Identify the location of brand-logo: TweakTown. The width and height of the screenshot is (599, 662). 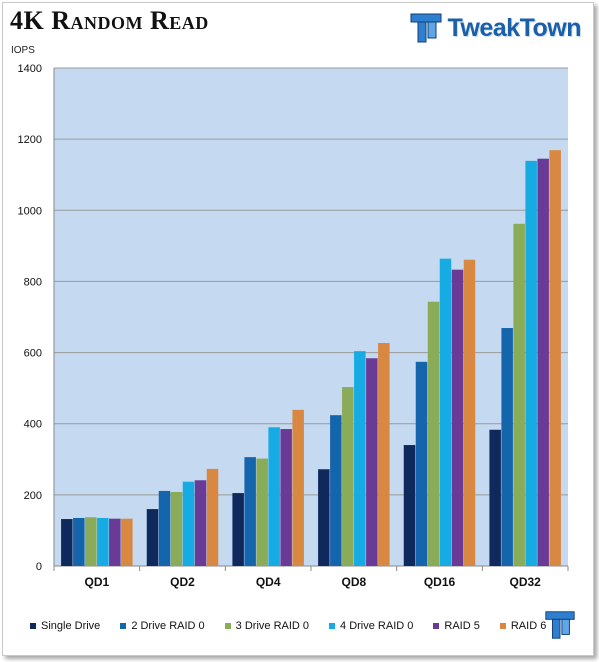
(495, 28).